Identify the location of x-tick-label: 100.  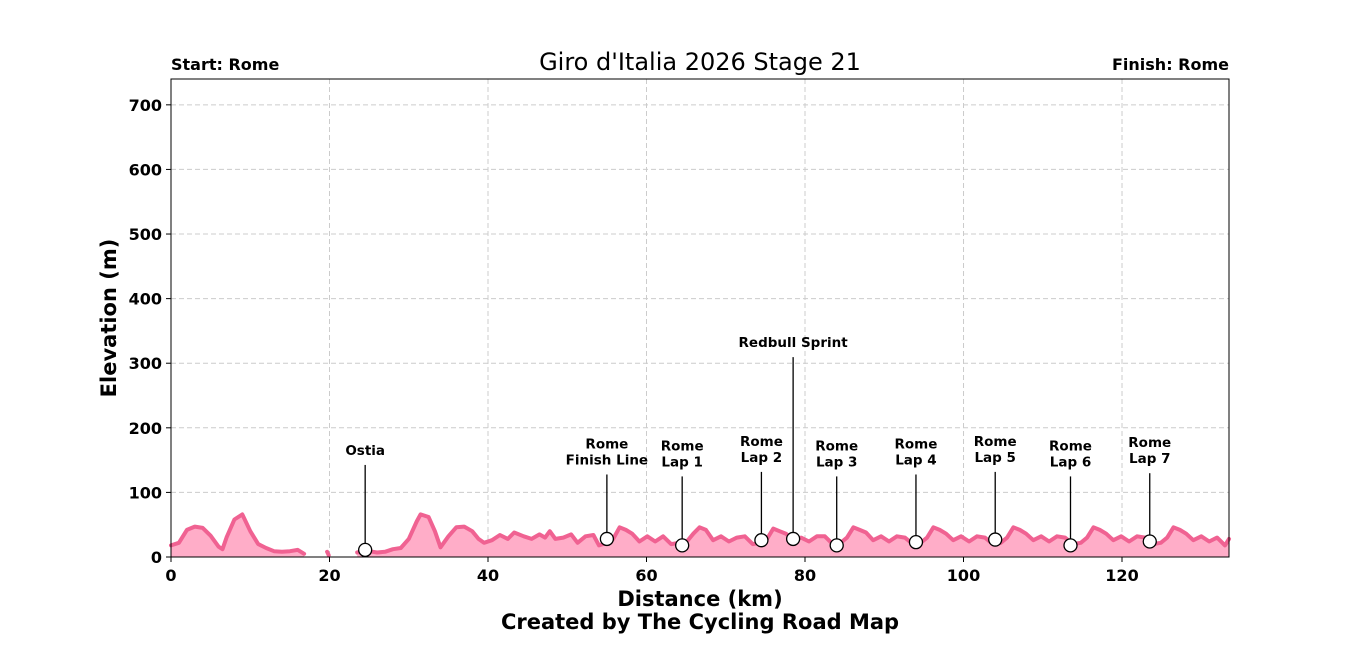
(963, 575).